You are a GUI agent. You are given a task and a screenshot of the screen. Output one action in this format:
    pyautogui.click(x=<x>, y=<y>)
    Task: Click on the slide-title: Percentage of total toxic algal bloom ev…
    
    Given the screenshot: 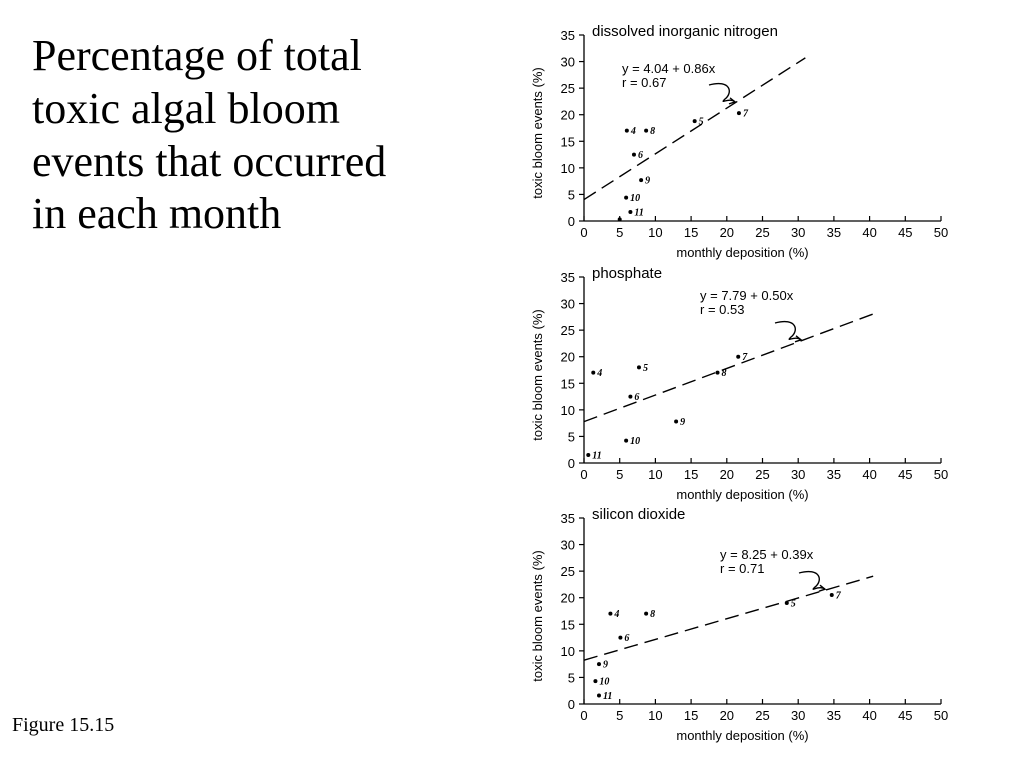 What is the action you would take?
    pyautogui.click(x=209, y=135)
    